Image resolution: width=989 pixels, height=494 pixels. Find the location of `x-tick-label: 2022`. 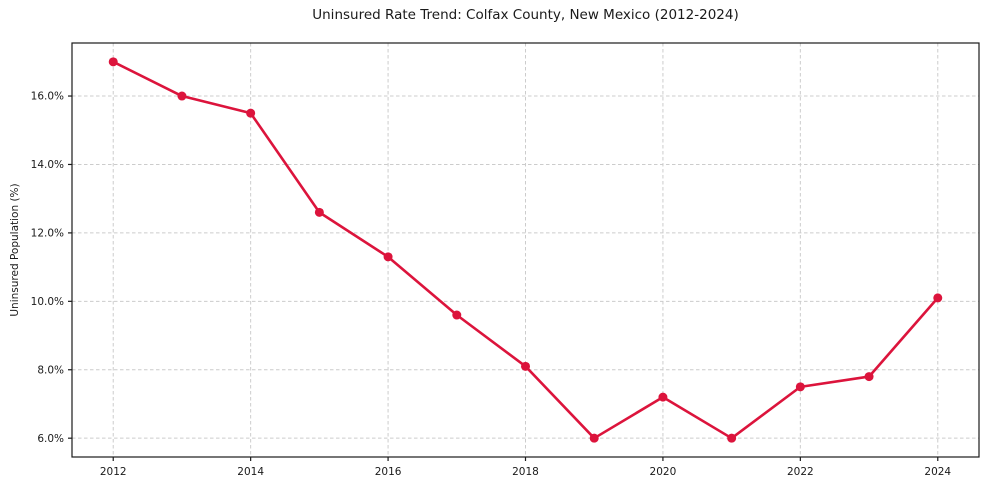

x-tick-label: 2022 is located at coordinates (800, 472).